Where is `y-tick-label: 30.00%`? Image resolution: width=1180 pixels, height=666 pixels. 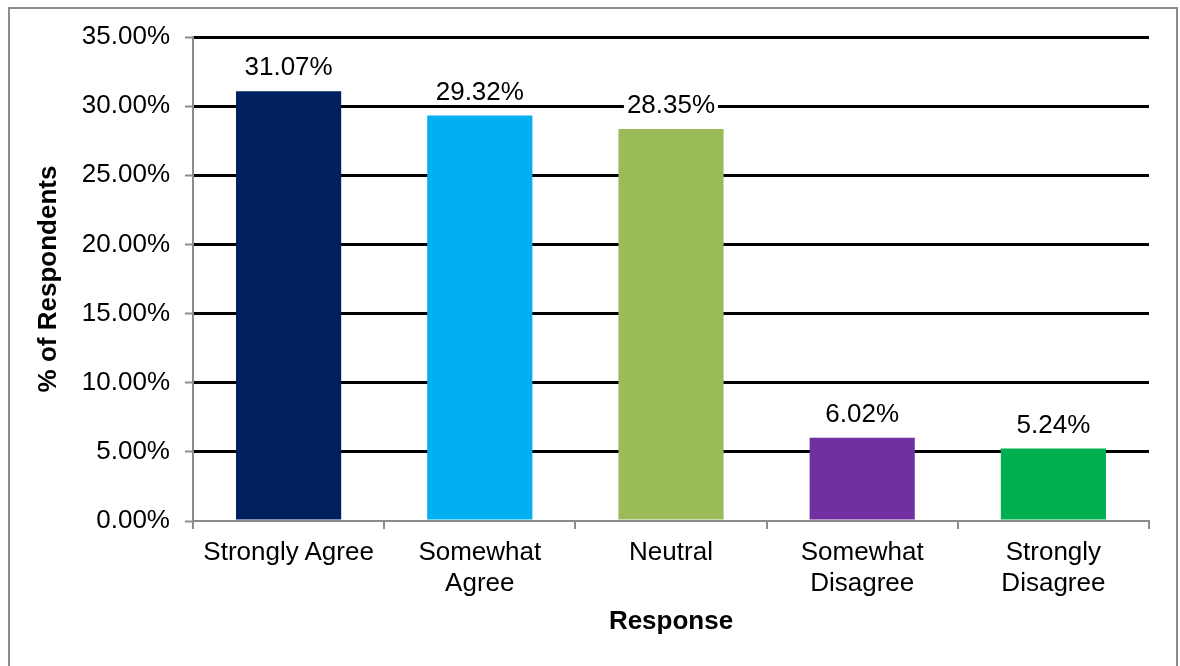 y-tick-label: 30.00% is located at coordinates (125, 104).